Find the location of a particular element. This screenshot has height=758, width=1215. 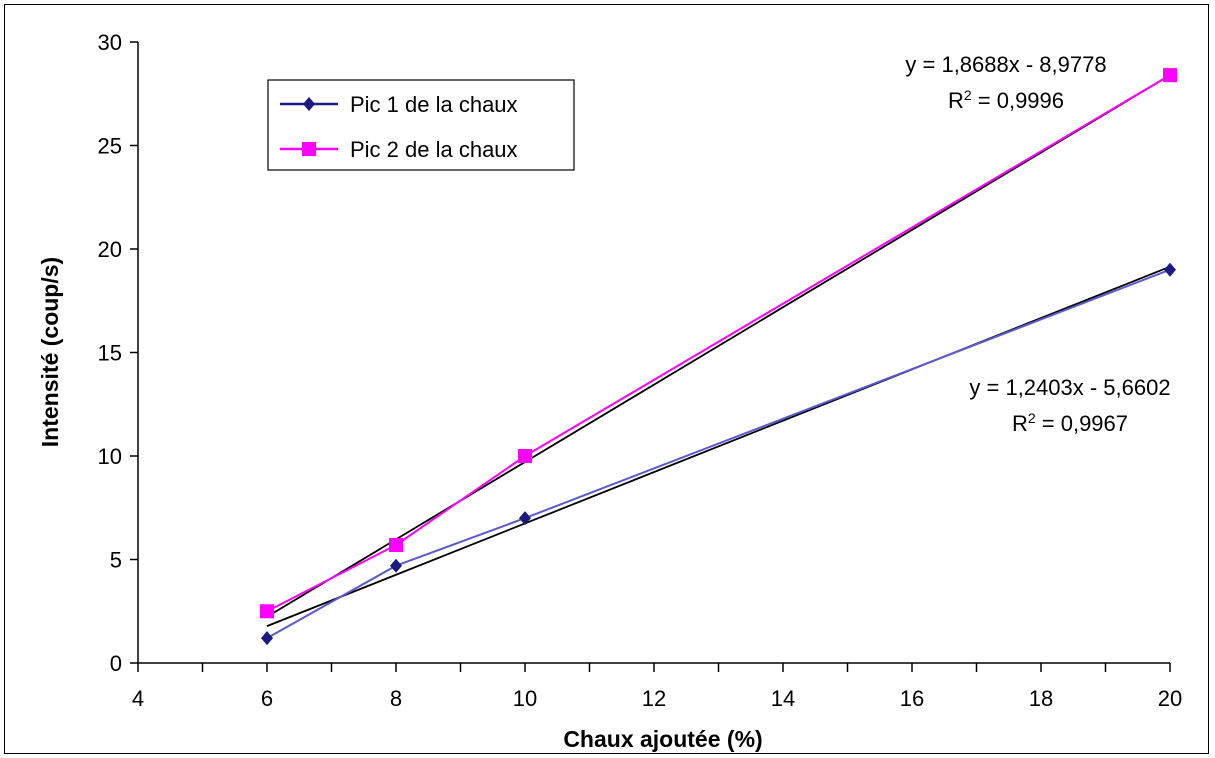

x-tick-label: 14 is located at coordinates (783, 698).